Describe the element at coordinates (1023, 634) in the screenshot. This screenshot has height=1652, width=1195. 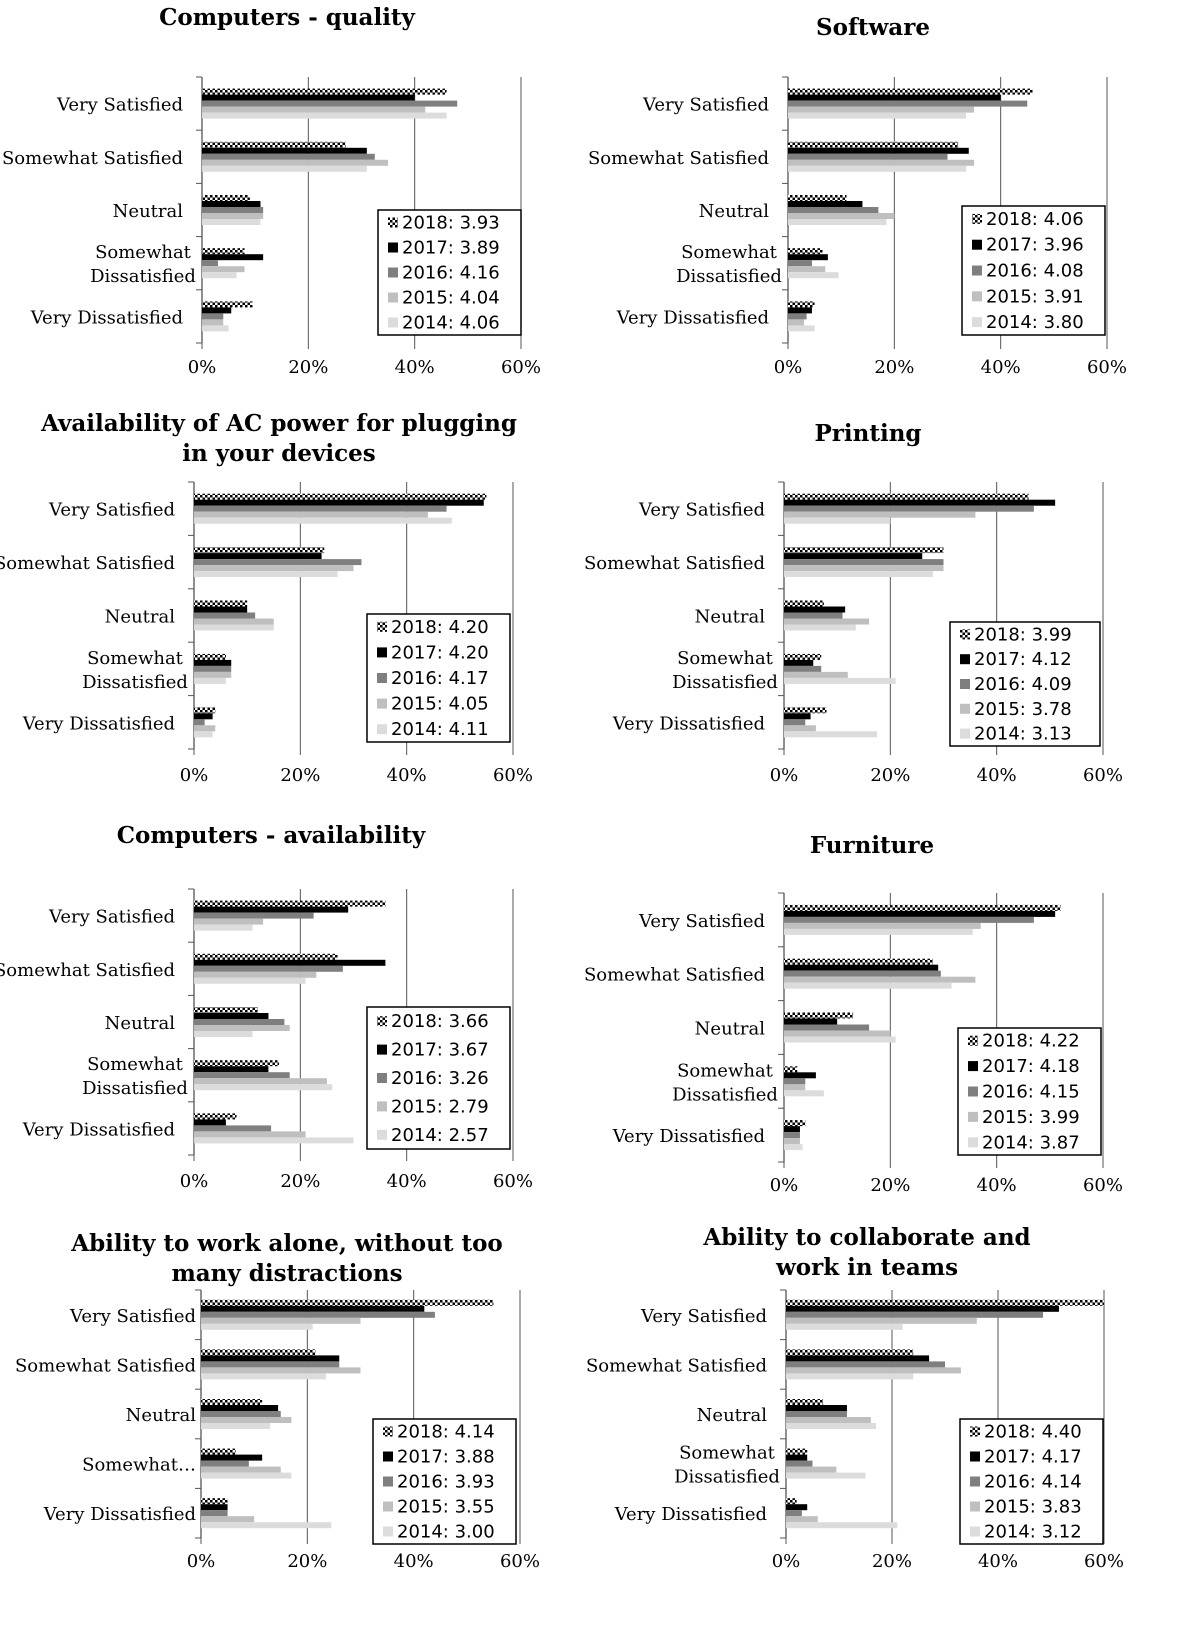
I see `legend-label: 2018: 3.99` at that location.